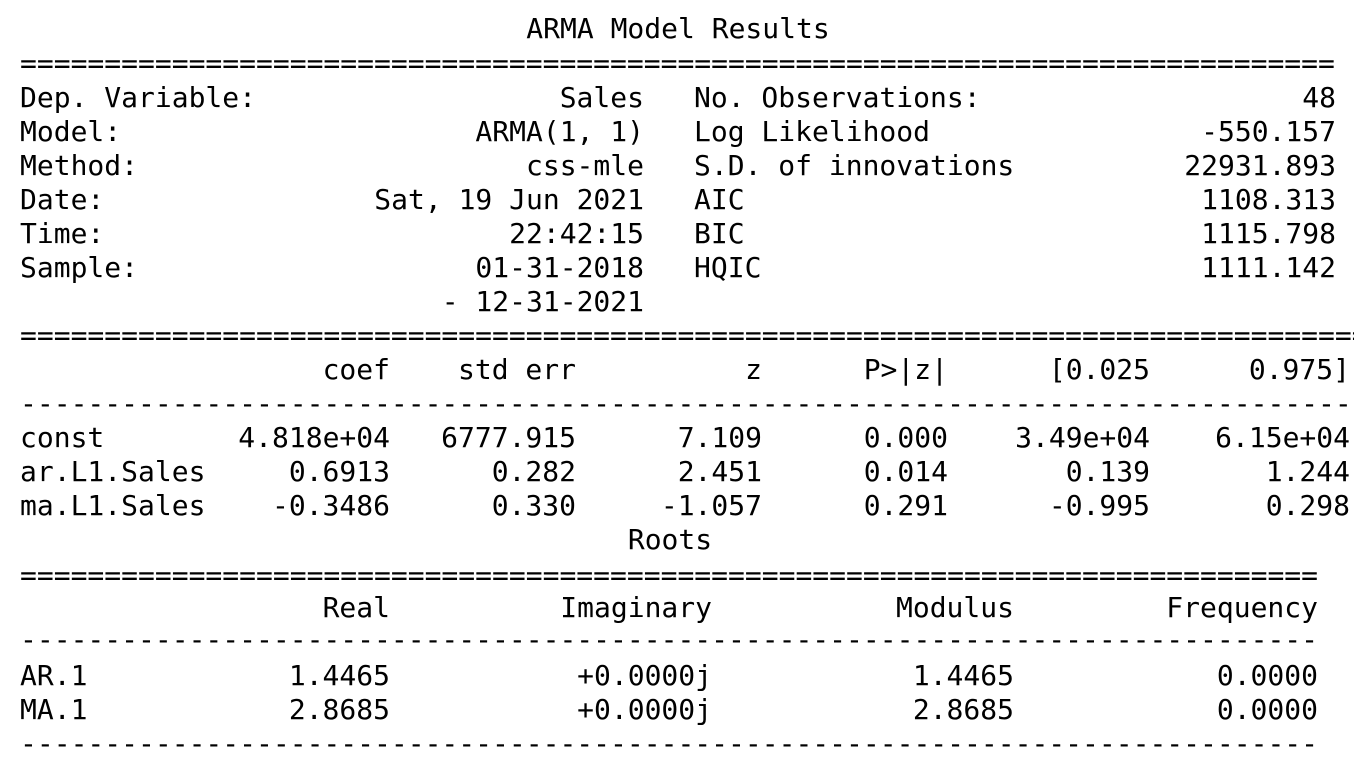  Describe the element at coordinates (812, 131) in the screenshot. I see `summary-right-label: Log Likelihood` at that location.